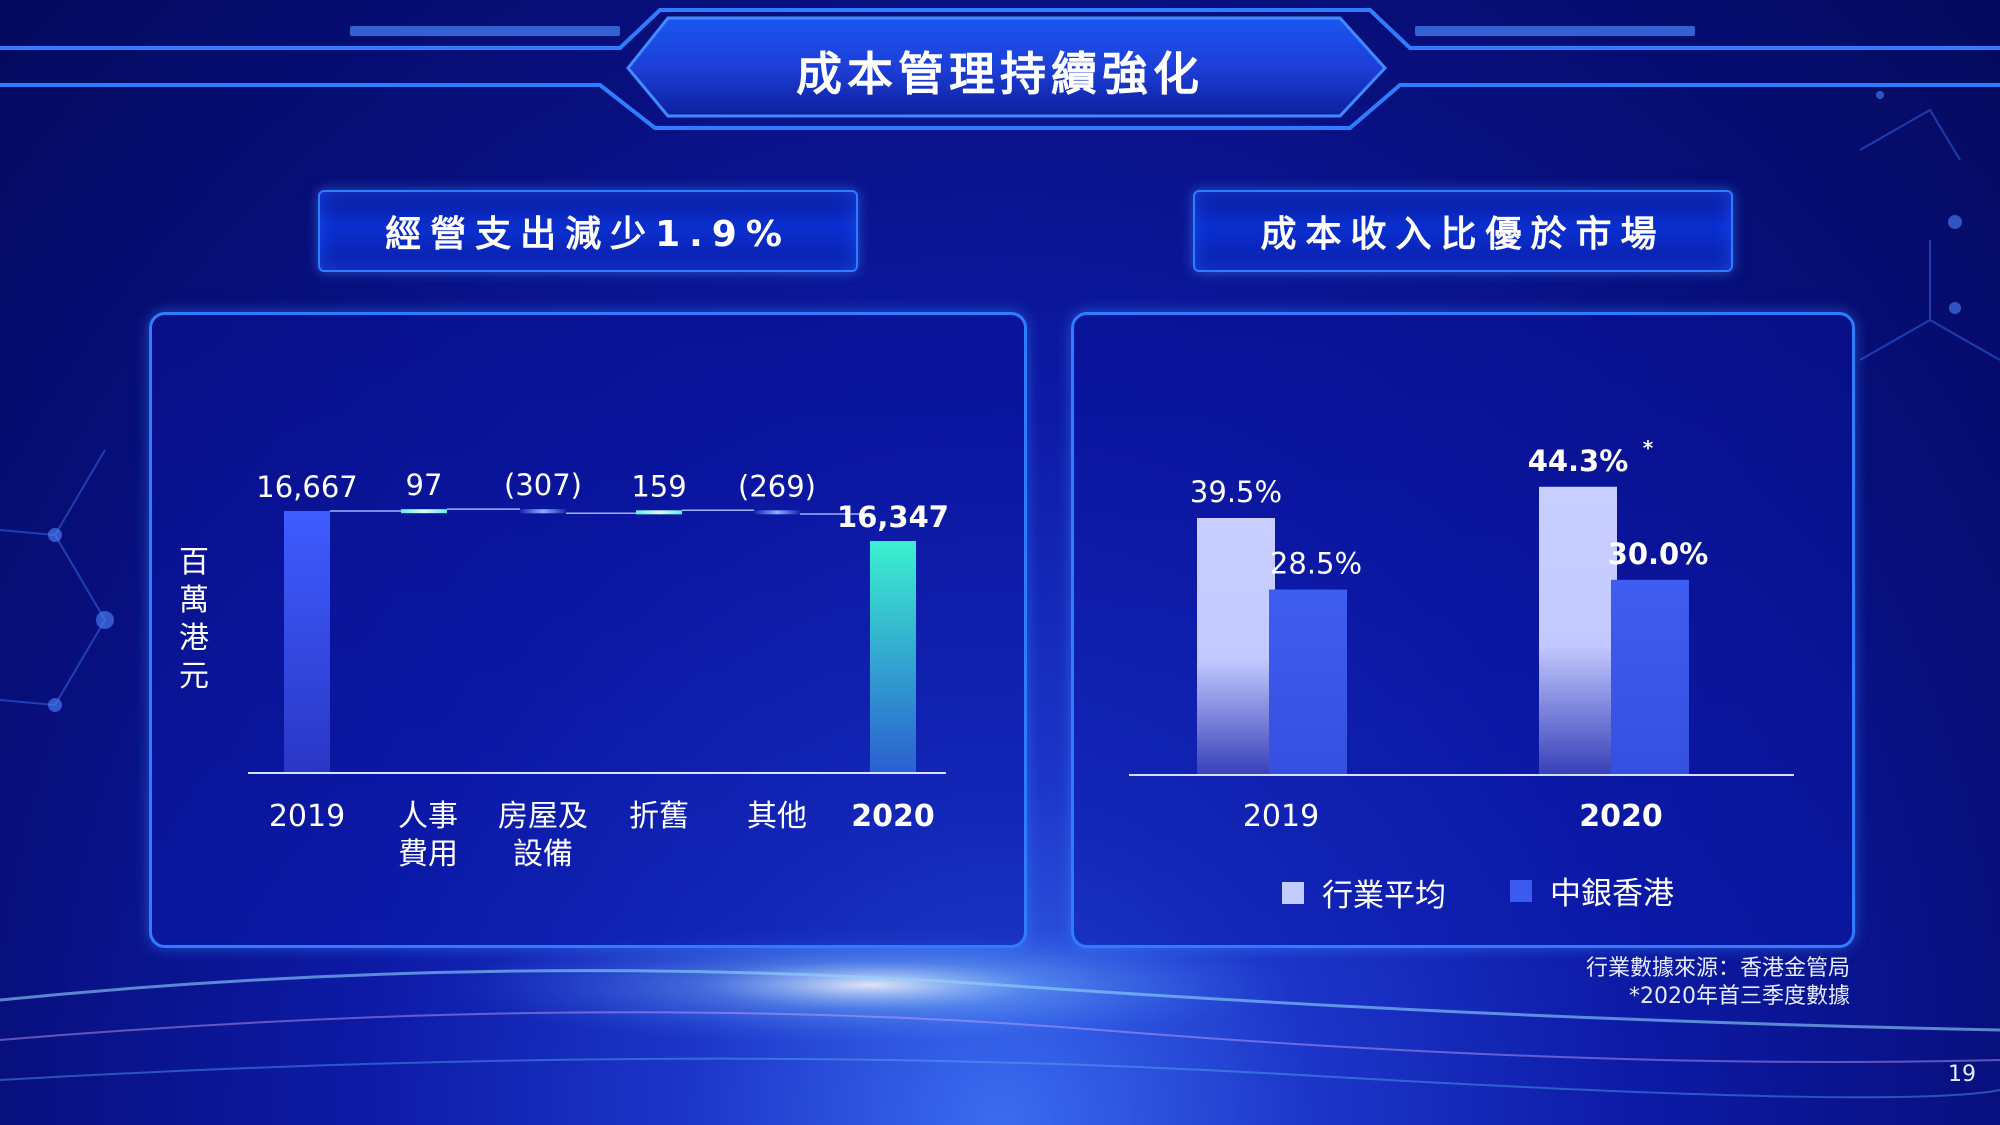  Describe the element at coordinates (1717, 968) in the screenshot. I see `source-note: 行業數據來源：香港金管局` at that location.